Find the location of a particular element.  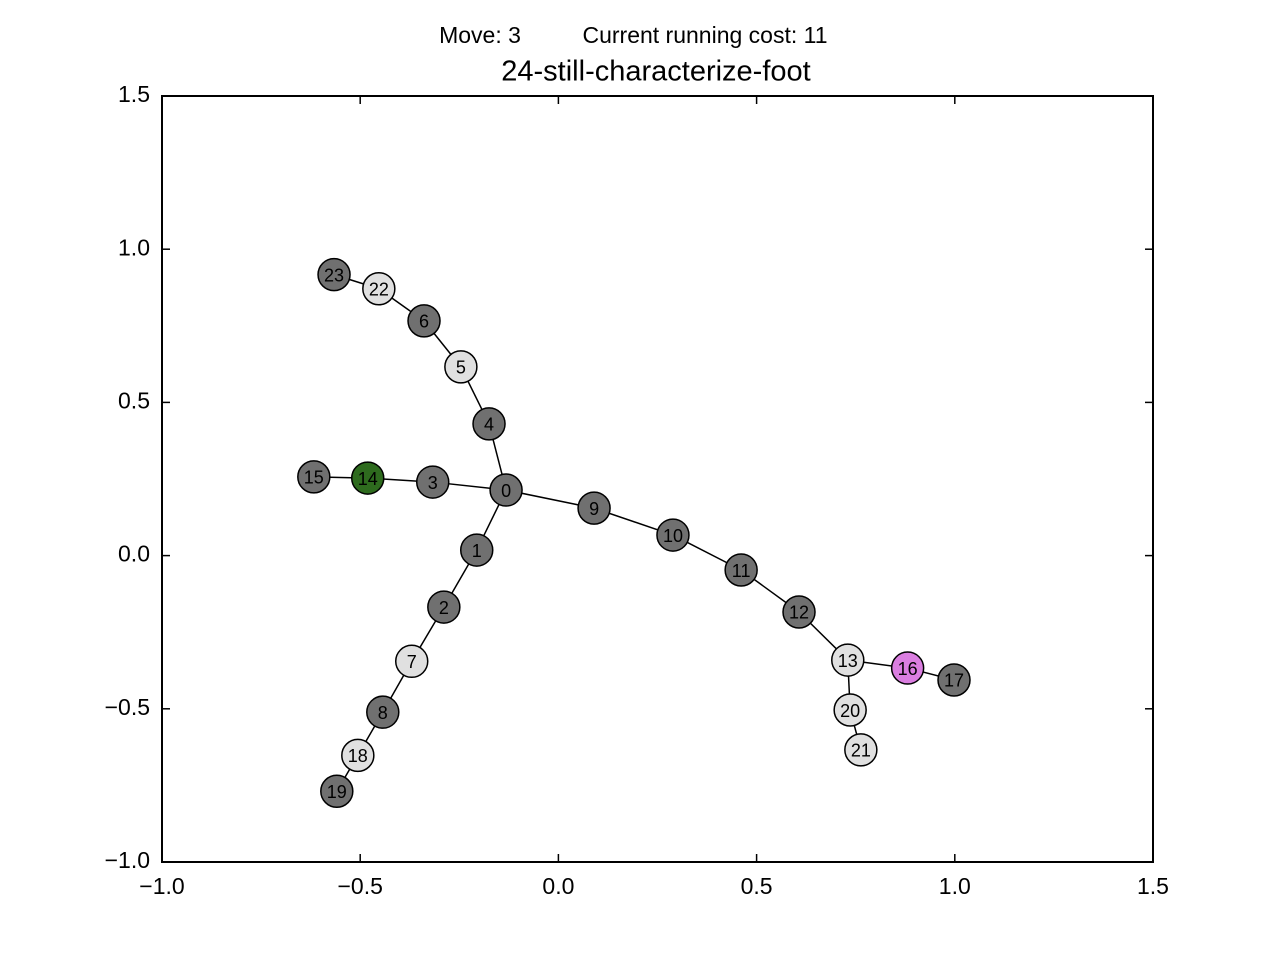

x-tick-label: −1.0 is located at coordinates (161, 886).